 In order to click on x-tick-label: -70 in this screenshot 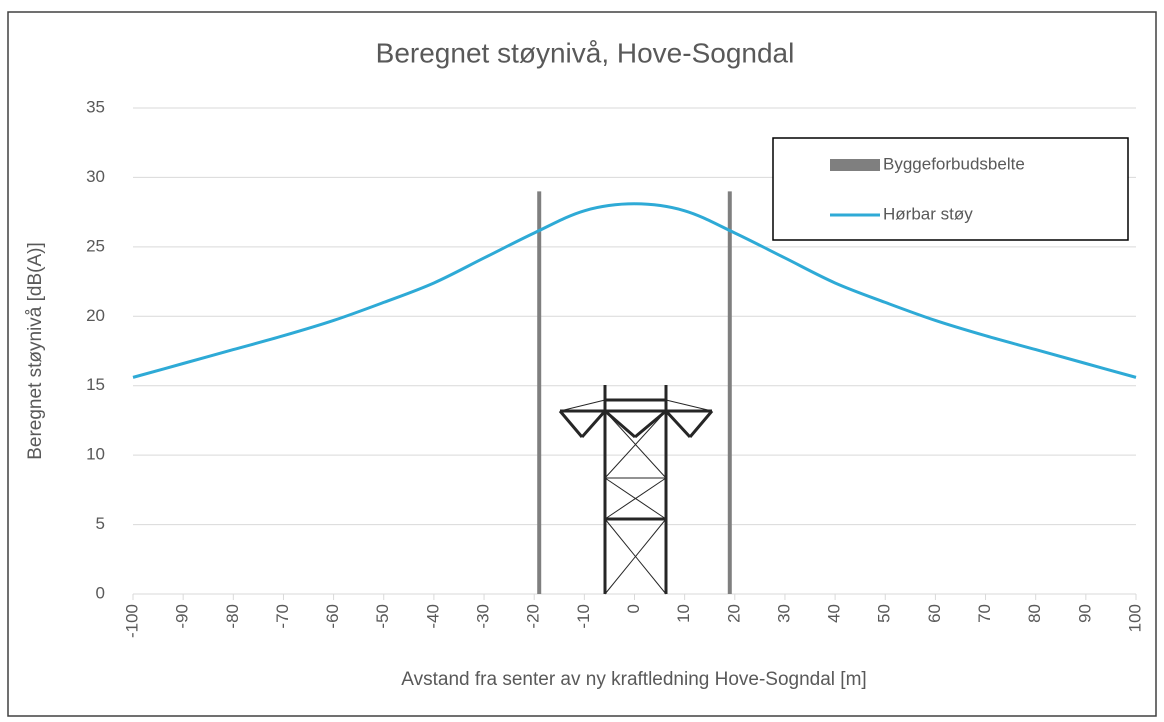, I will do `click(282, 616)`.